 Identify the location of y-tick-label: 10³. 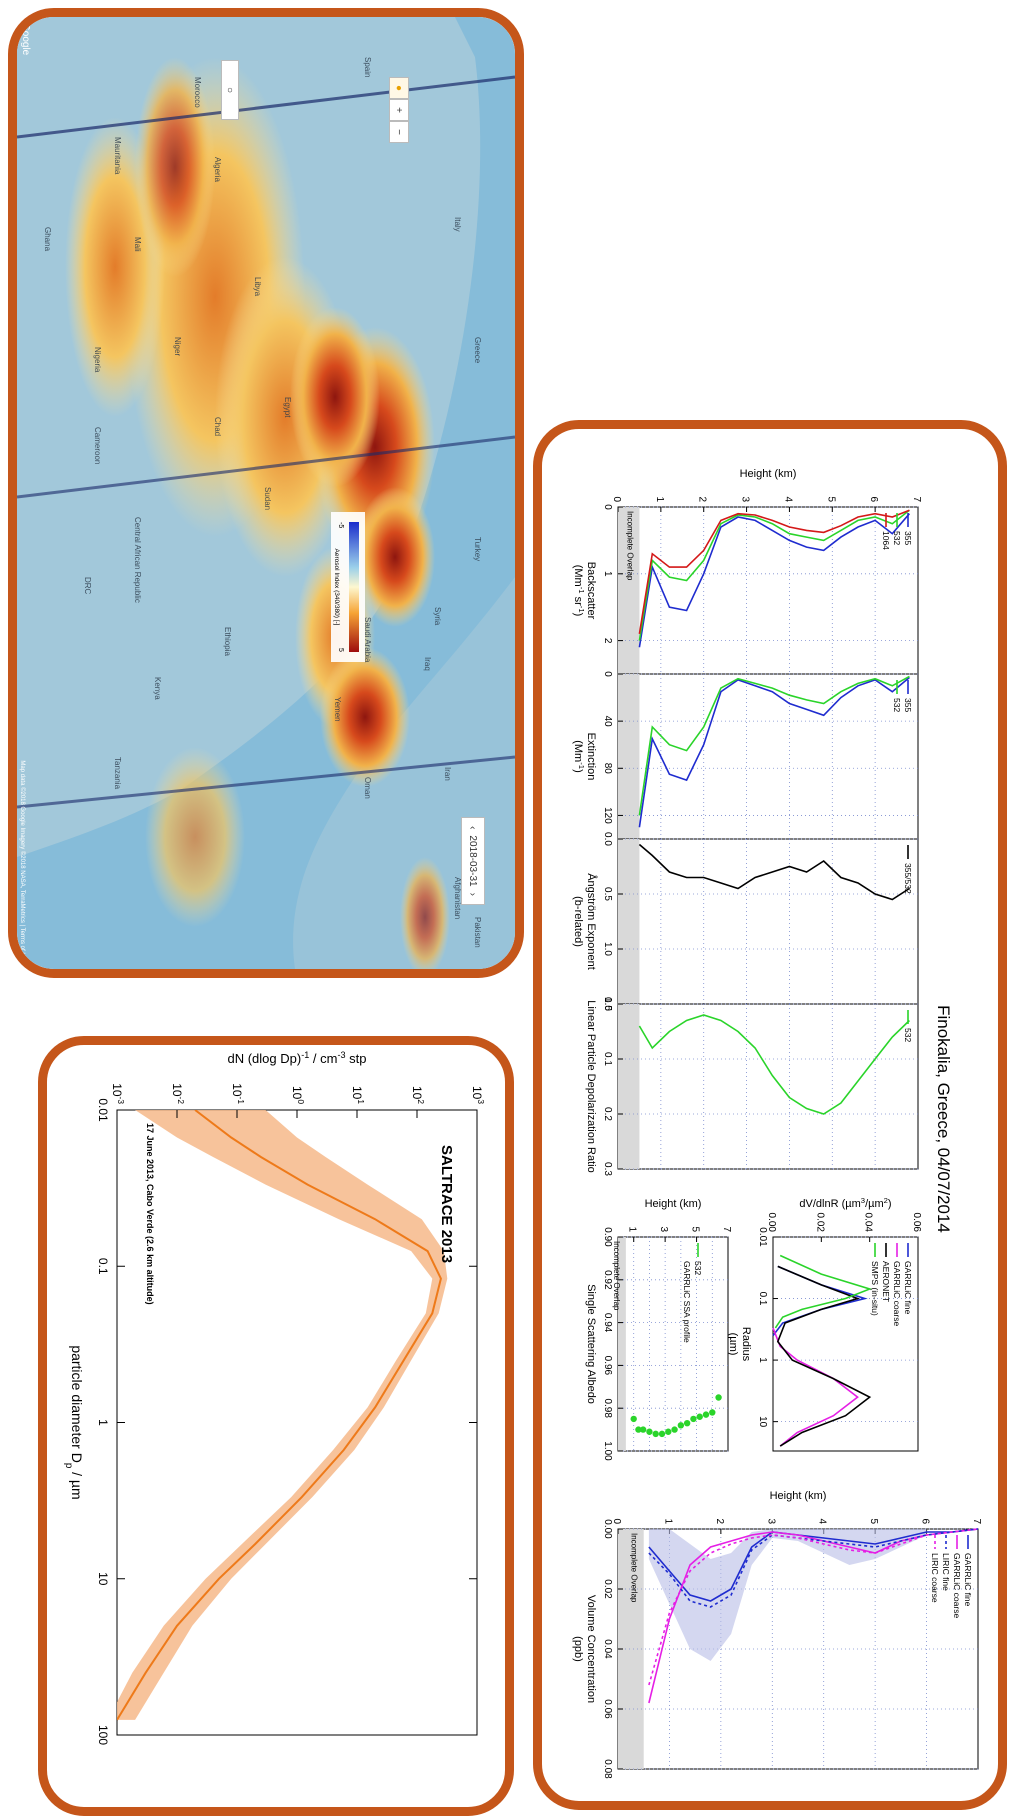
(478, 1095).